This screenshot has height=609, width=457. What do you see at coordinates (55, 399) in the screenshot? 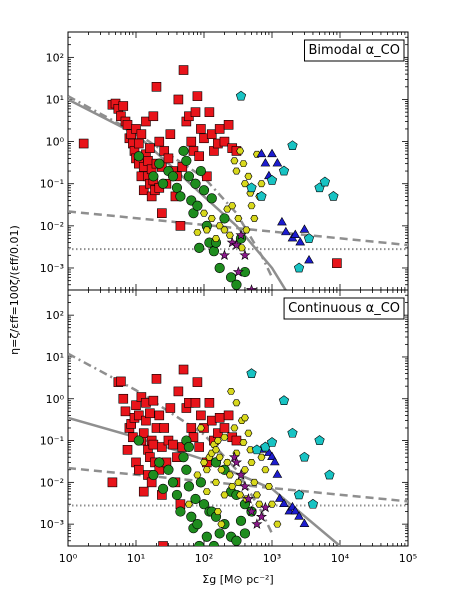
I see `y-tick-label: 10⁰` at bounding box center [55, 399].